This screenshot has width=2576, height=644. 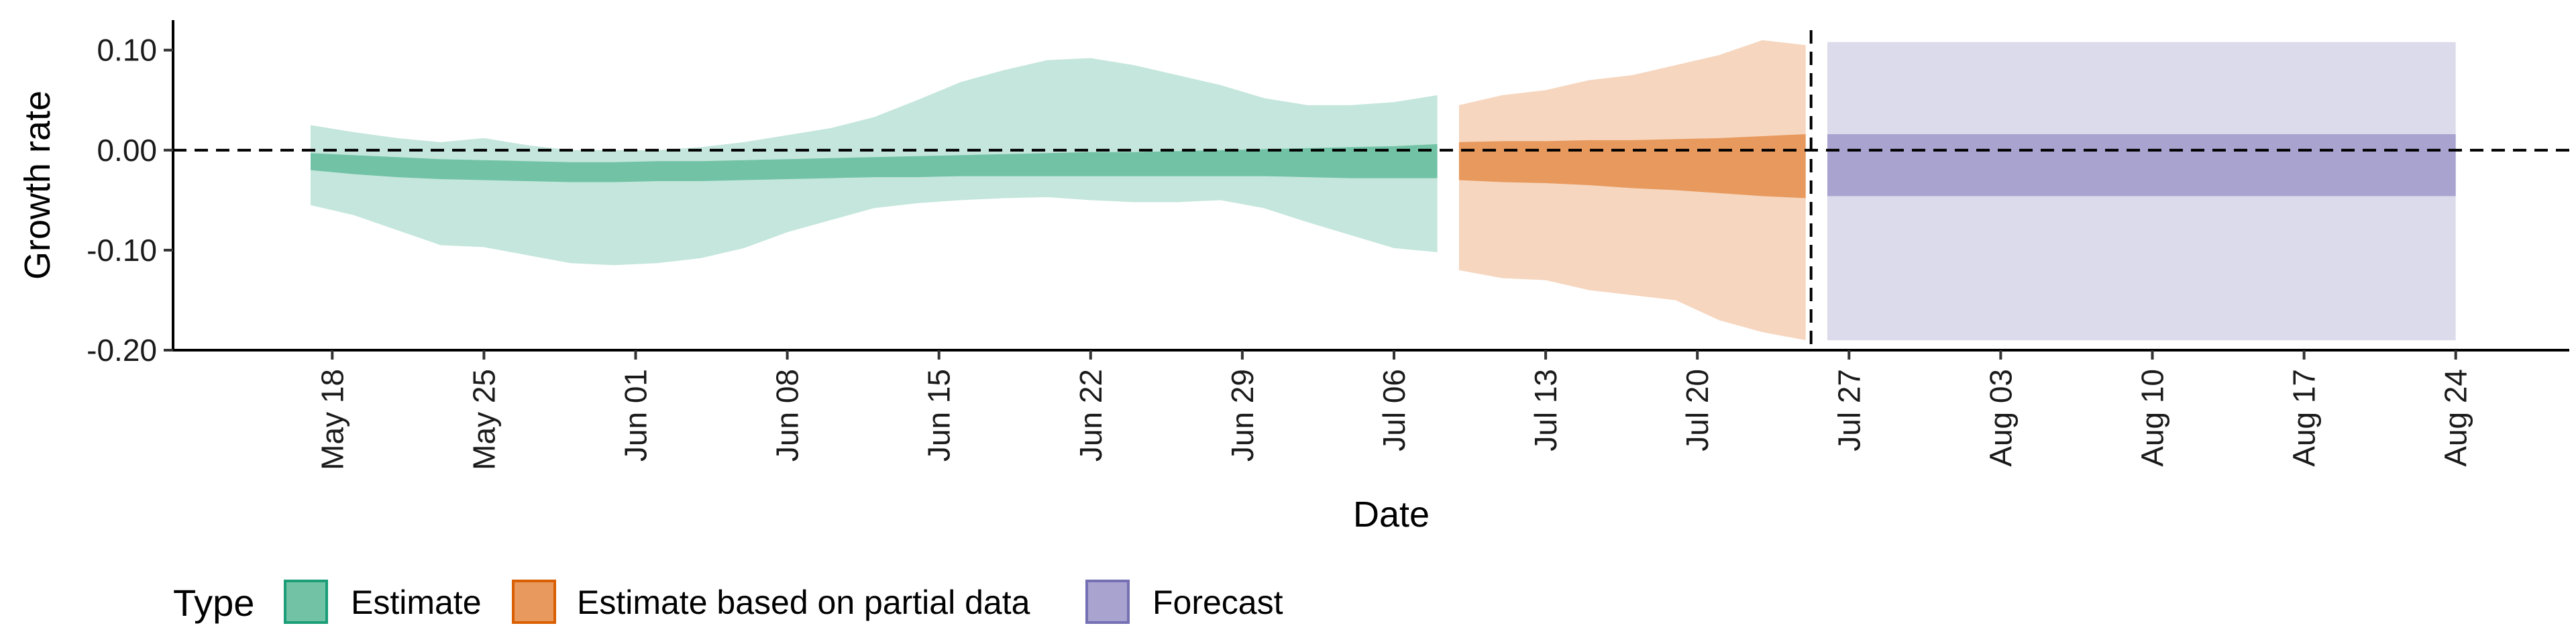 I want to click on x-tick-label: Jul 27, so click(x=1848, y=410).